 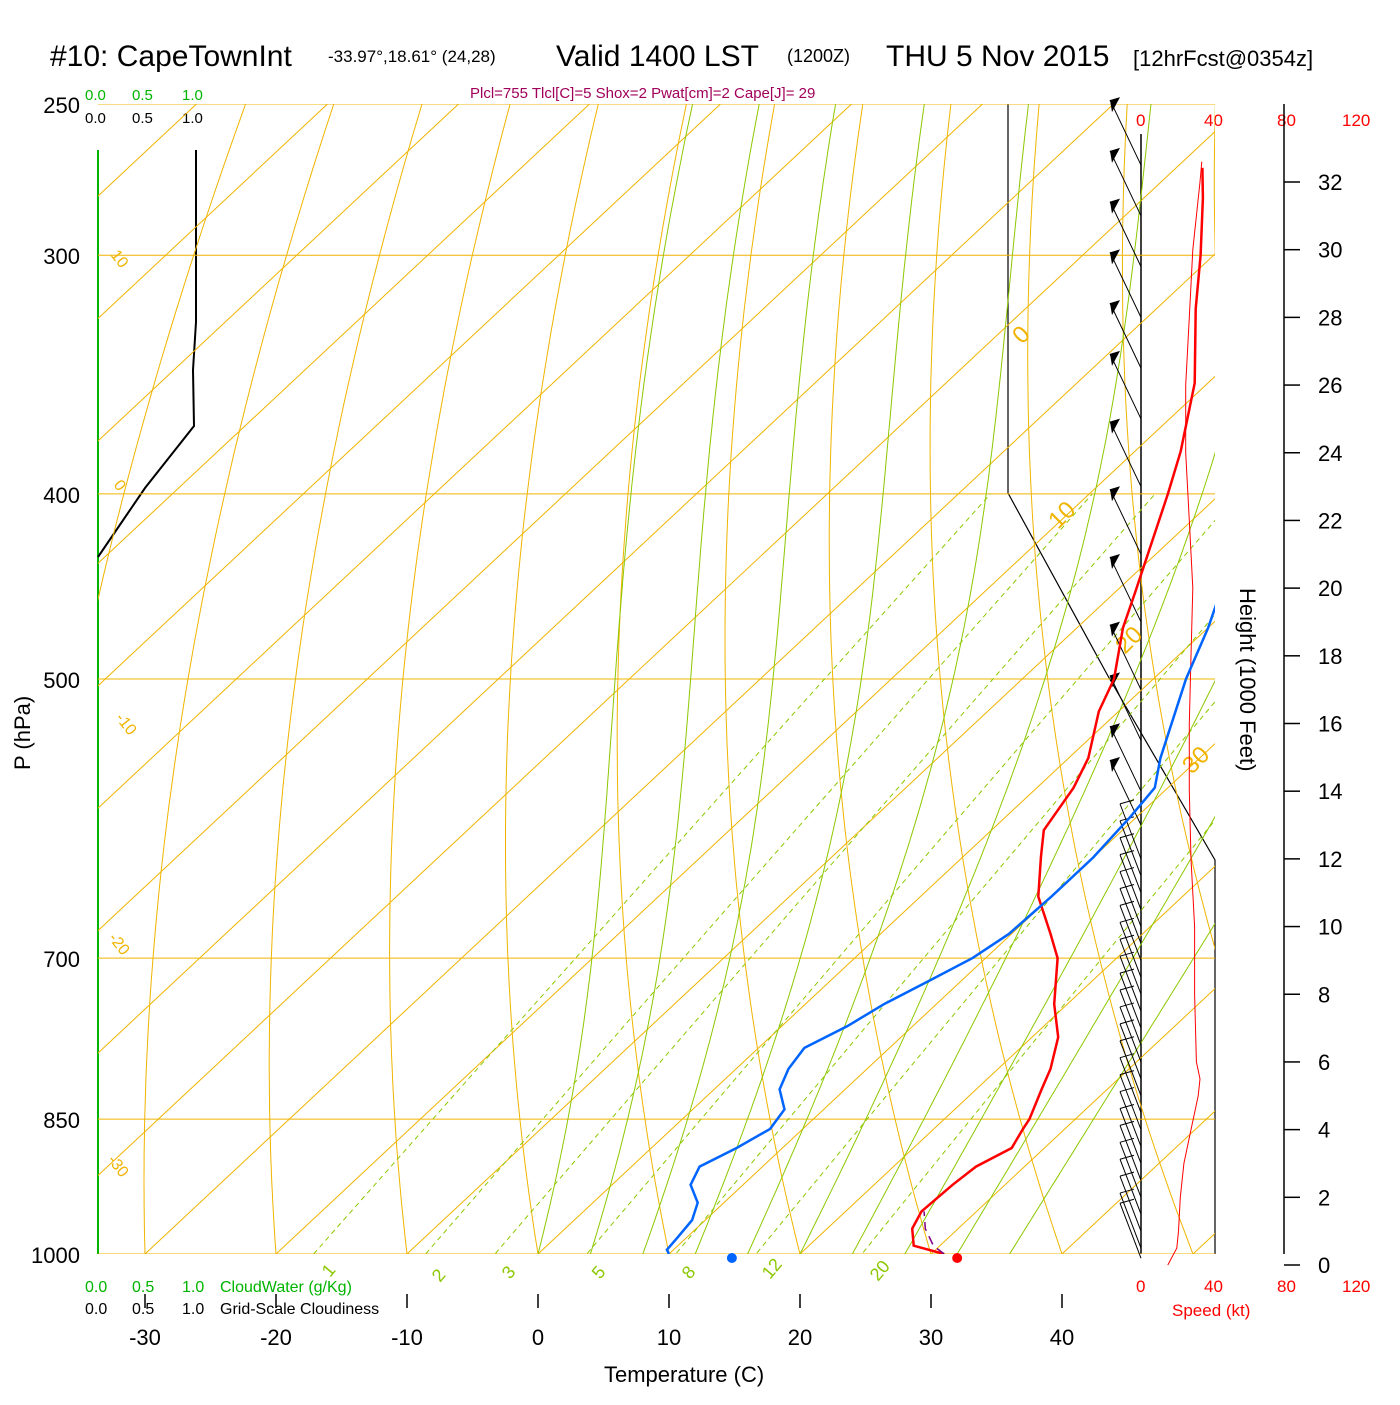 I want to click on height-tick-label: 32, so click(x=1330, y=182).